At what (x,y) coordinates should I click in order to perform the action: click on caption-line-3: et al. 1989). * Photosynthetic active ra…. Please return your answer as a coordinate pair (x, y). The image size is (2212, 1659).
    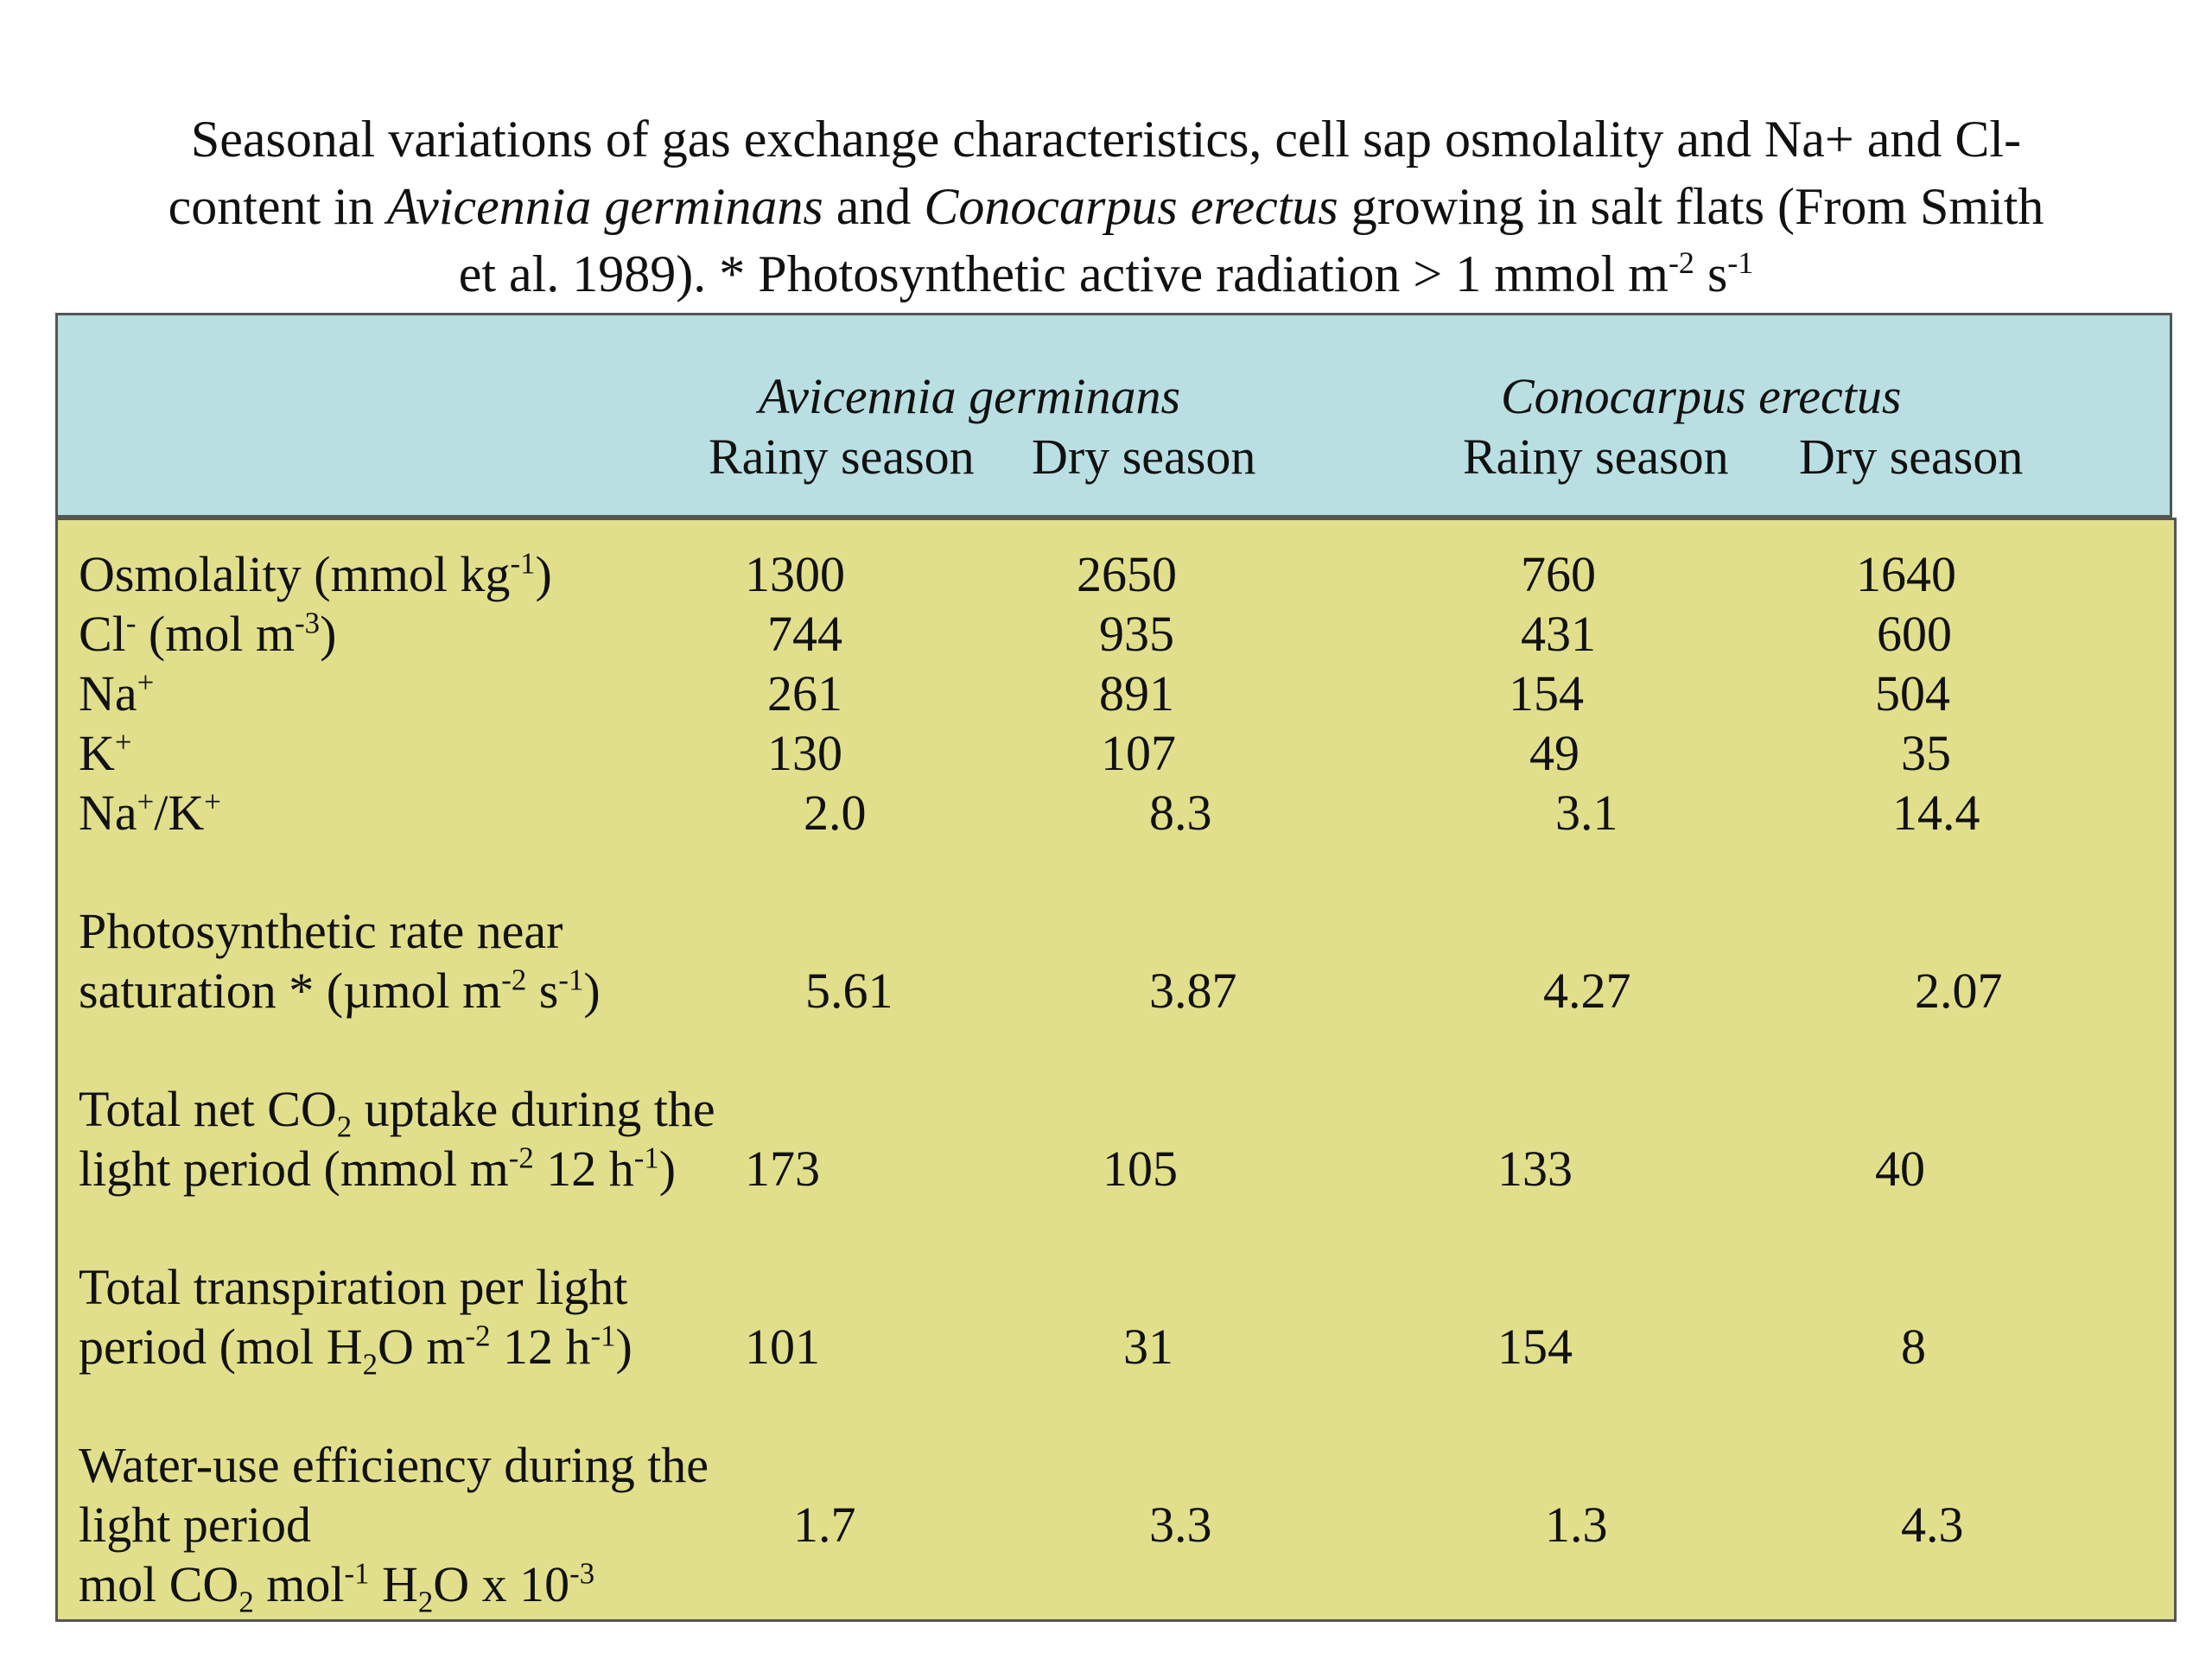
    Looking at the image, I should click on (1106, 273).